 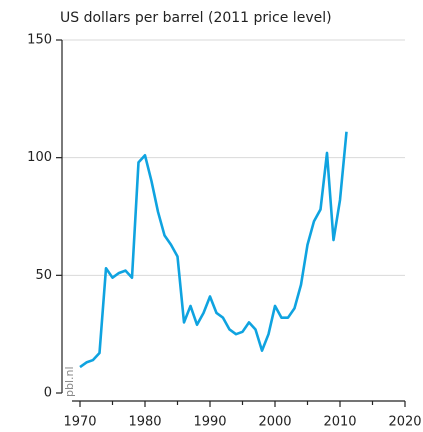 I want to click on y-tick-label: 0, so click(x=48, y=393).